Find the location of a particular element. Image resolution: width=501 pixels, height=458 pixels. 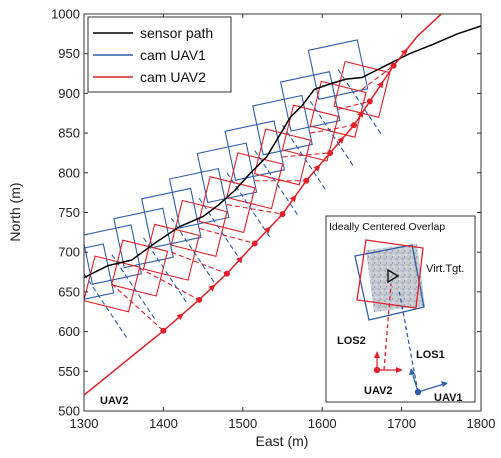

legend-label-cam-uav1: cam UAV1 is located at coordinates (173, 55).